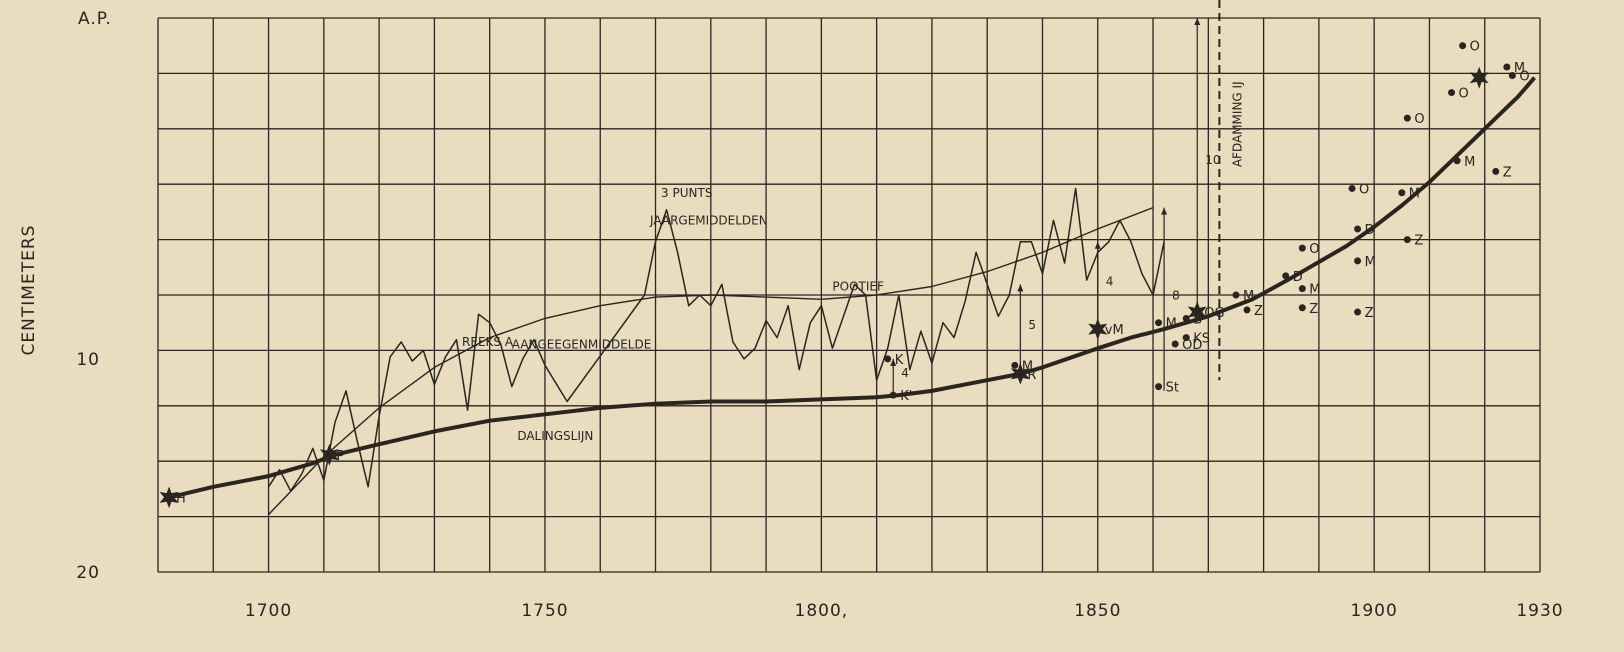 This screenshot has height=652, width=1624. I want to click on x-tick-label: 1930, so click(1539, 611).